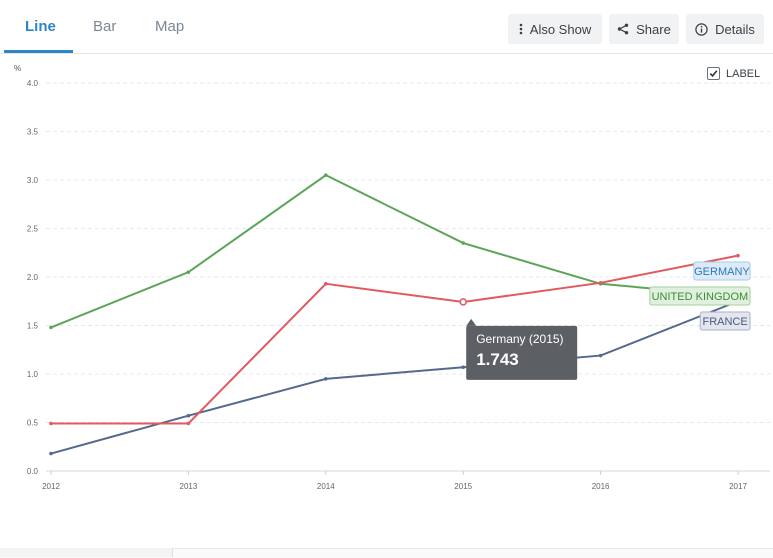 The height and width of the screenshot is (558, 773). Describe the element at coordinates (463, 302) in the screenshot. I see `highlighted-data-point` at that location.